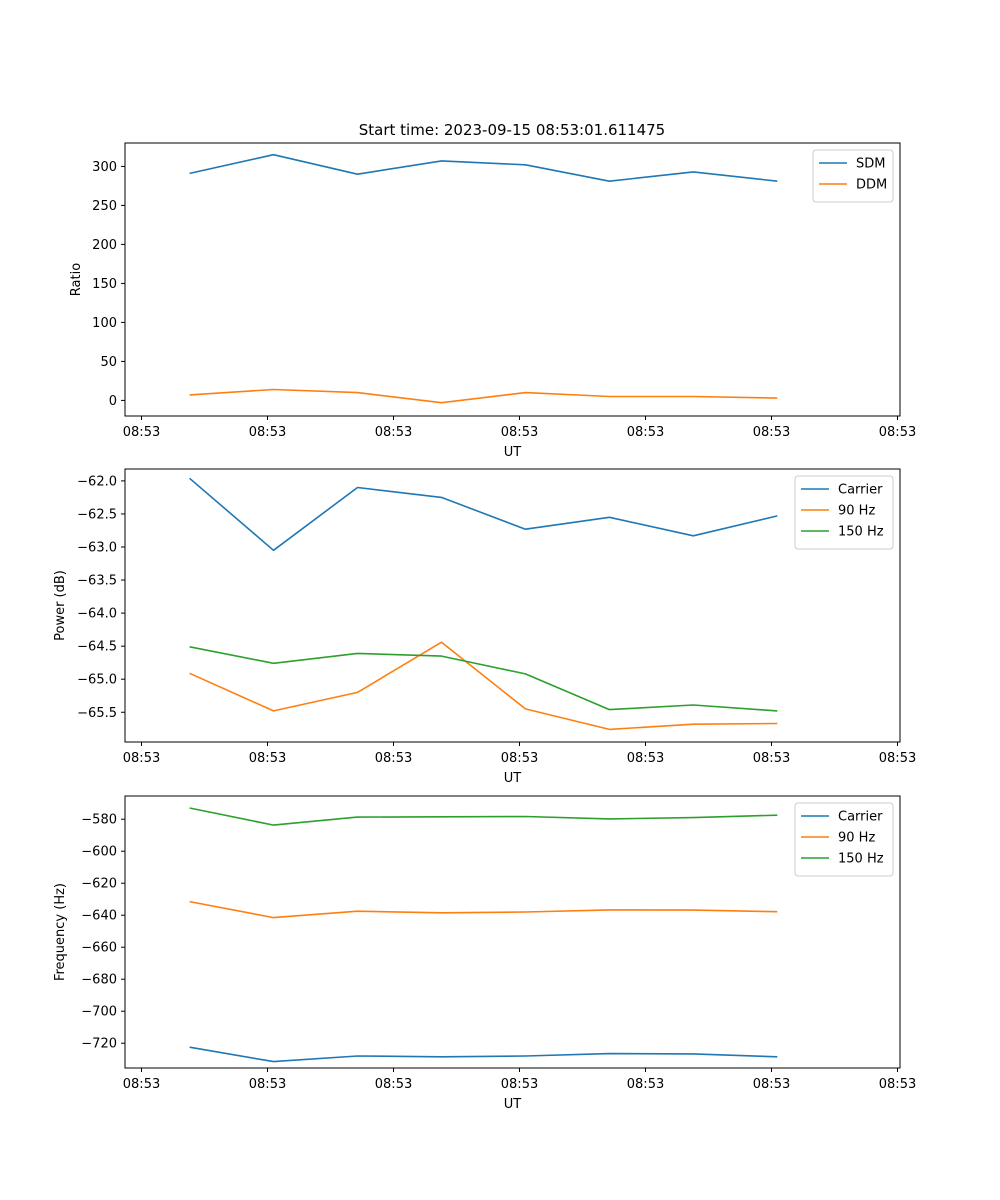  What do you see at coordinates (104, 206) in the screenshot?
I see `ratio-y-tick-label: 250` at bounding box center [104, 206].